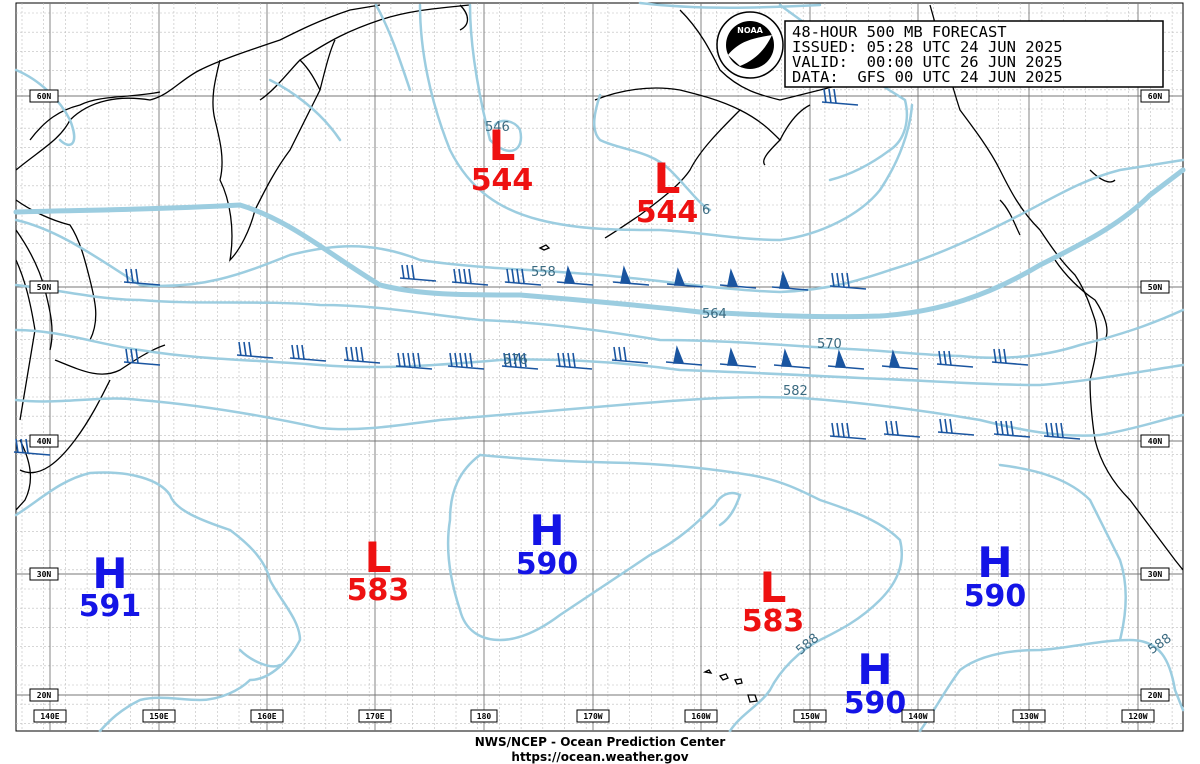 The width and height of the screenshot is (1200, 764). What do you see at coordinates (1137, 716) in the screenshot?
I see `lon-label-text: 120W` at bounding box center [1137, 716].